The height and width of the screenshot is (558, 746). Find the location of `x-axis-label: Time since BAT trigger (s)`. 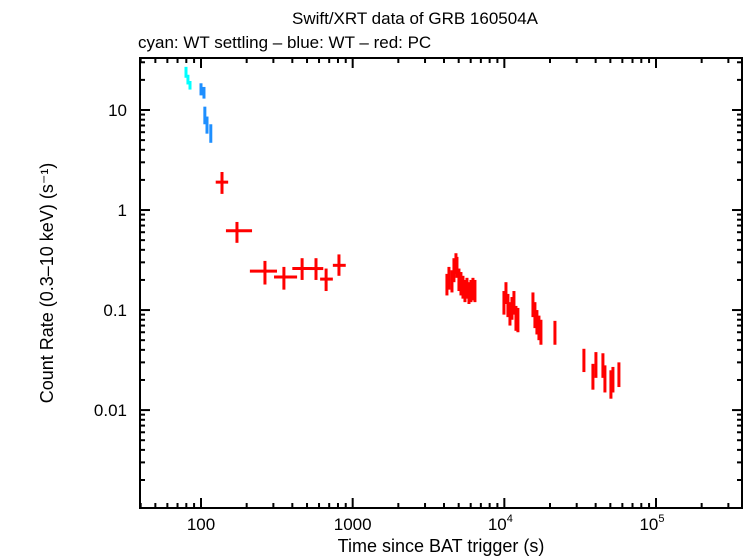

x-axis-label: Time since BAT trigger (s) is located at coordinates (441, 546).